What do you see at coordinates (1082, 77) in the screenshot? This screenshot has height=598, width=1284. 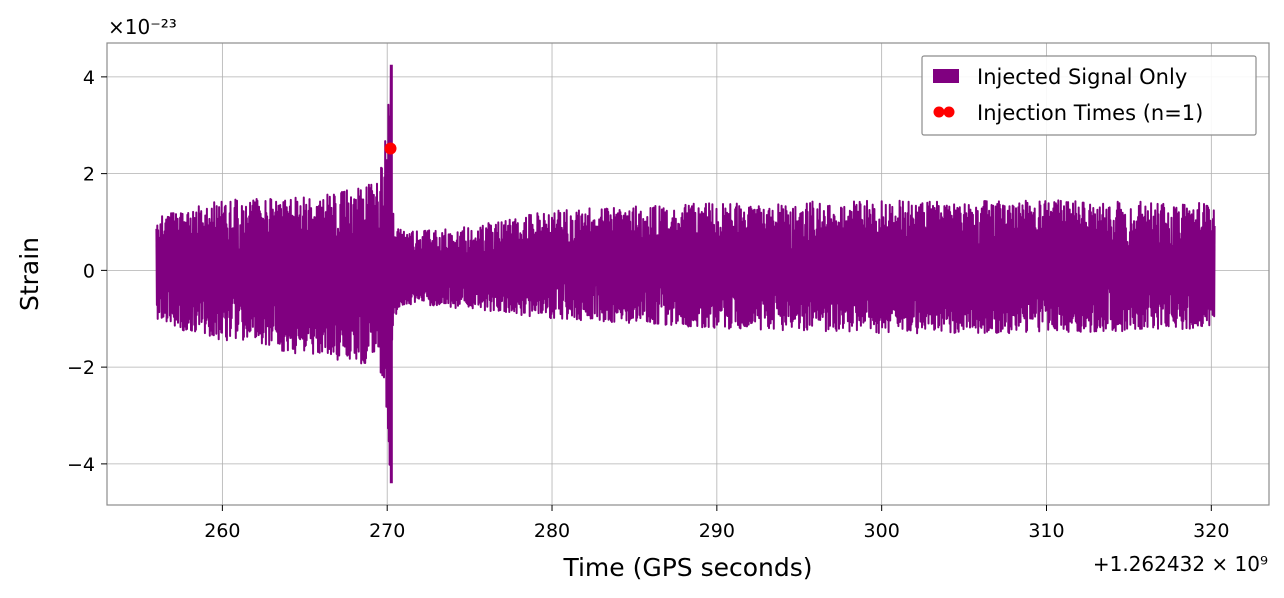 I see `legend-label-injected-signal: Injected Signal Only` at bounding box center [1082, 77].